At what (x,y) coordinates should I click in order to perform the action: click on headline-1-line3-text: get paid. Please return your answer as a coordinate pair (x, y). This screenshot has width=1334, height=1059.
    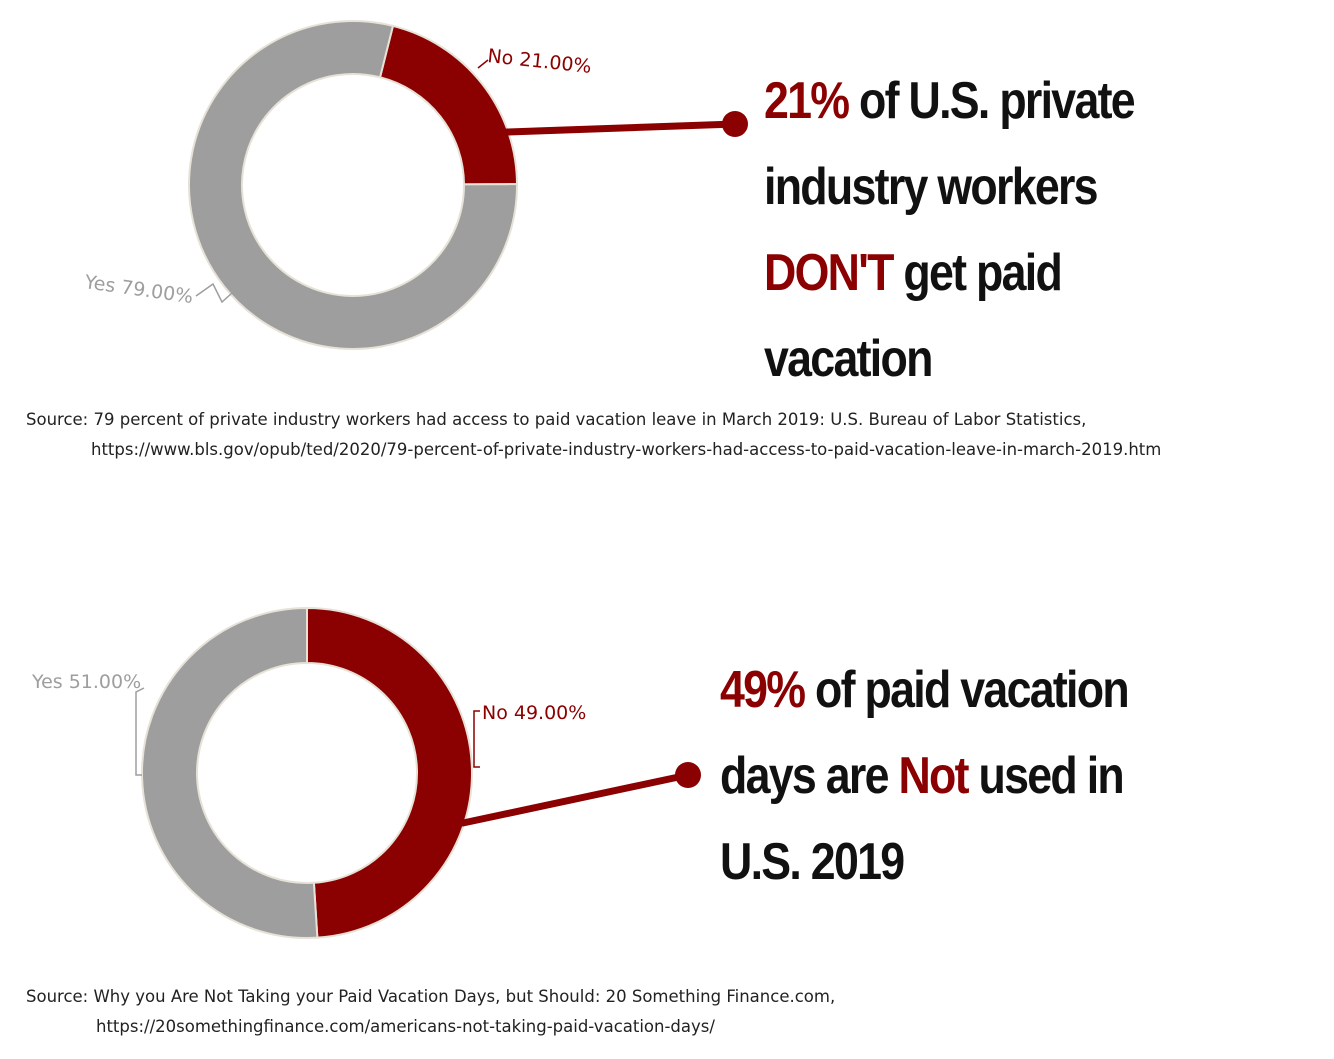
    Looking at the image, I should click on (977, 273).